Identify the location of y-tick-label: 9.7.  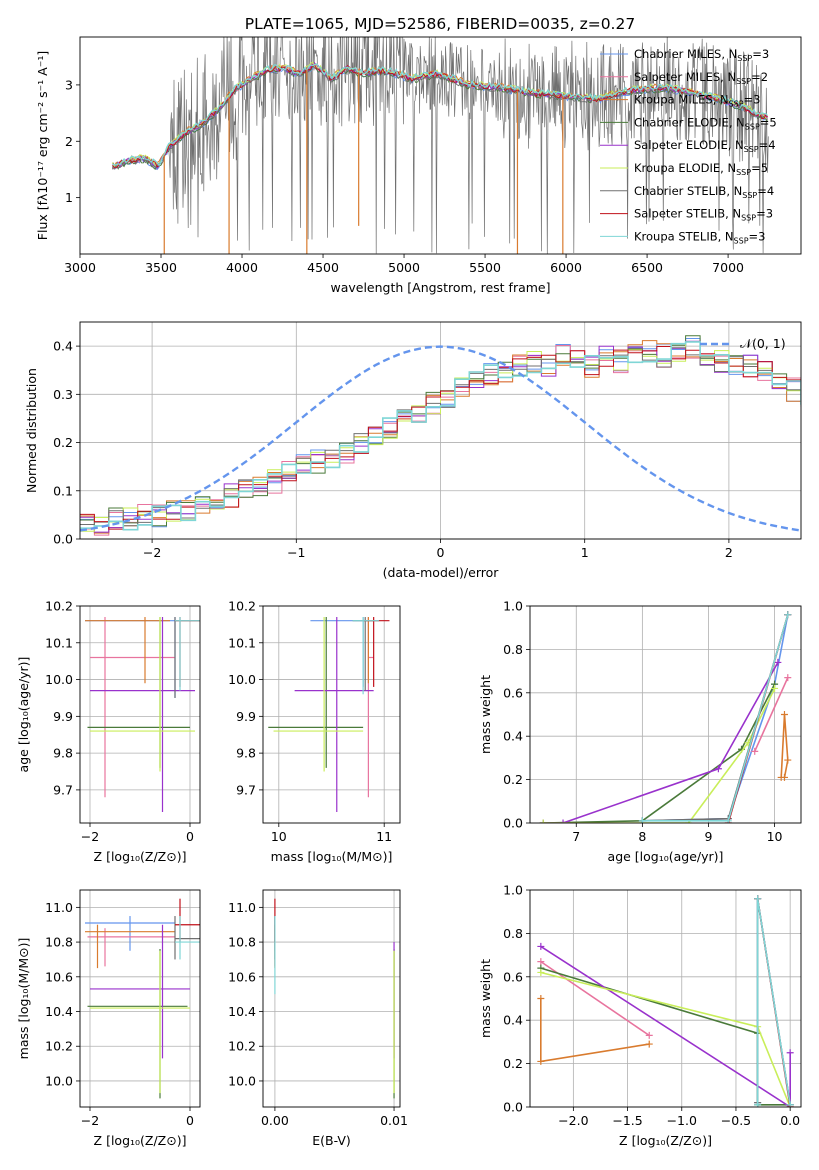
(63, 789).